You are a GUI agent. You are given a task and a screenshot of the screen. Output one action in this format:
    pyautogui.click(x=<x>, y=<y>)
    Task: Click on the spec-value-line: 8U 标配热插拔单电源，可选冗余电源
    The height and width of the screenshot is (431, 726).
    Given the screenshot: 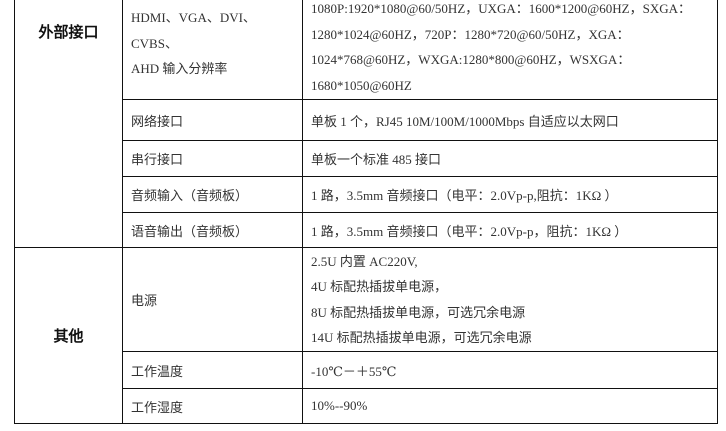 What is the action you would take?
    pyautogui.click(x=418, y=312)
    